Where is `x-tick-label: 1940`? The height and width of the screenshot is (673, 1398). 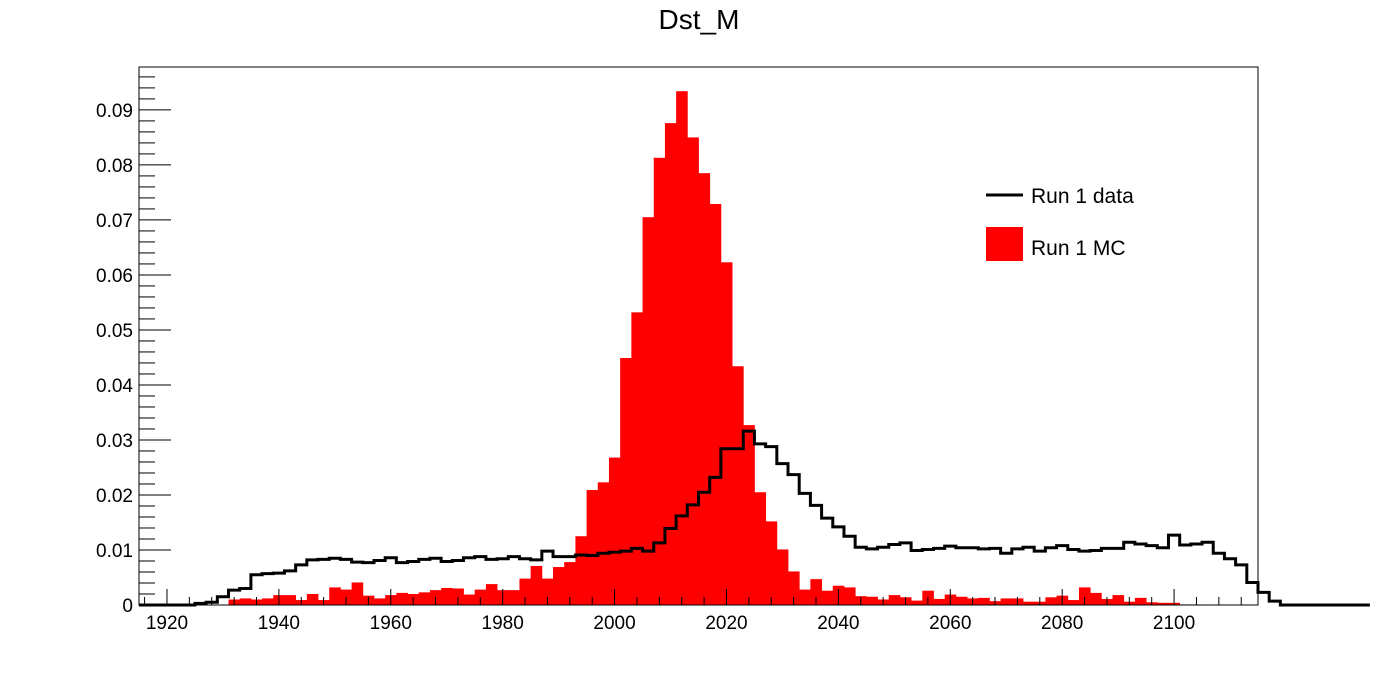
x-tick-label: 1940 is located at coordinates (279, 623).